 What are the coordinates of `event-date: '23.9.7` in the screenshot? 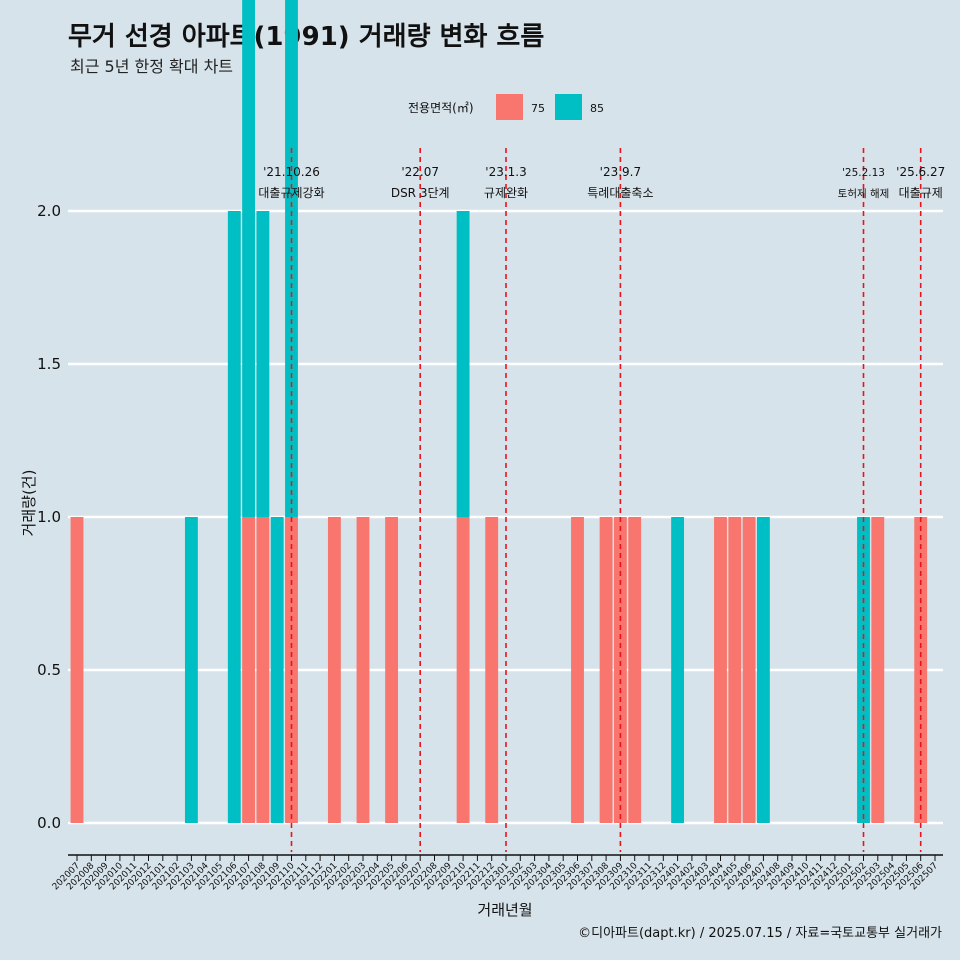 It's located at (620, 172).